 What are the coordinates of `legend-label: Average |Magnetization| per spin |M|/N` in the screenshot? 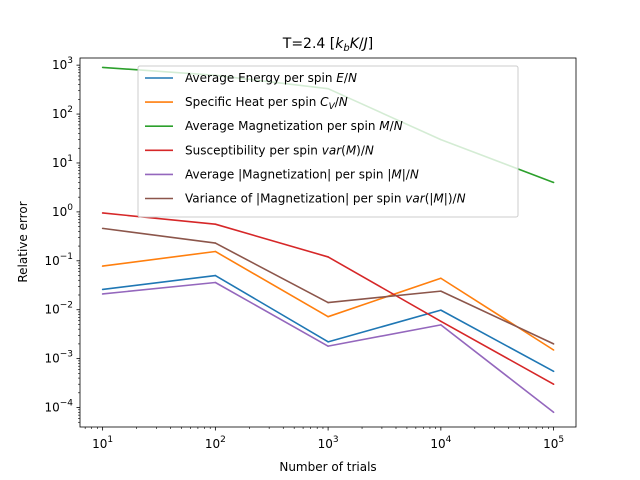 It's located at (302, 174).